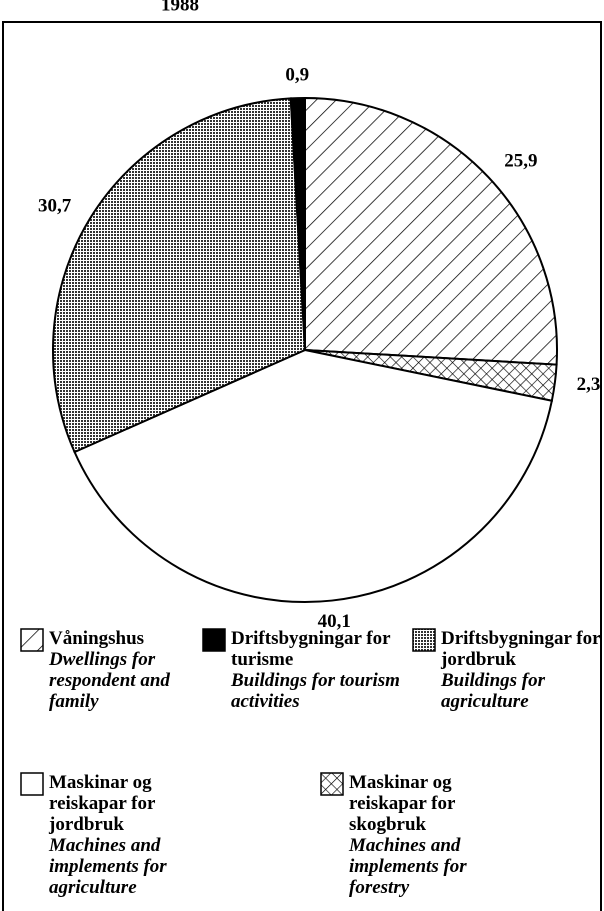  Describe the element at coordinates (109, 680) in the screenshot. I see `legend-description: Dwellings for respondent and family` at that location.